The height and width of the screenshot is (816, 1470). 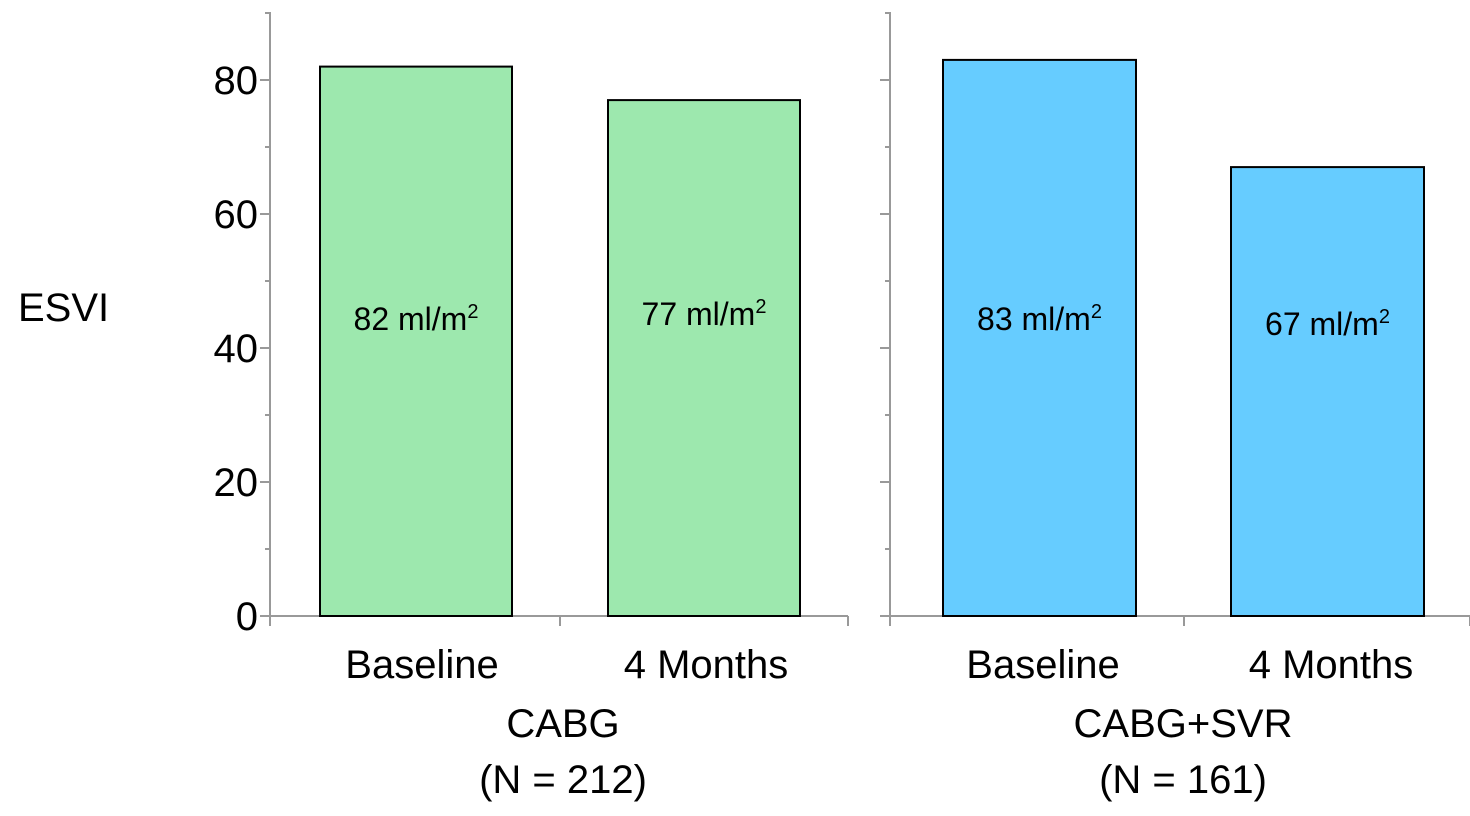 What do you see at coordinates (704, 314) in the screenshot?
I see `bar-value-label: 77 ml/m2` at bounding box center [704, 314].